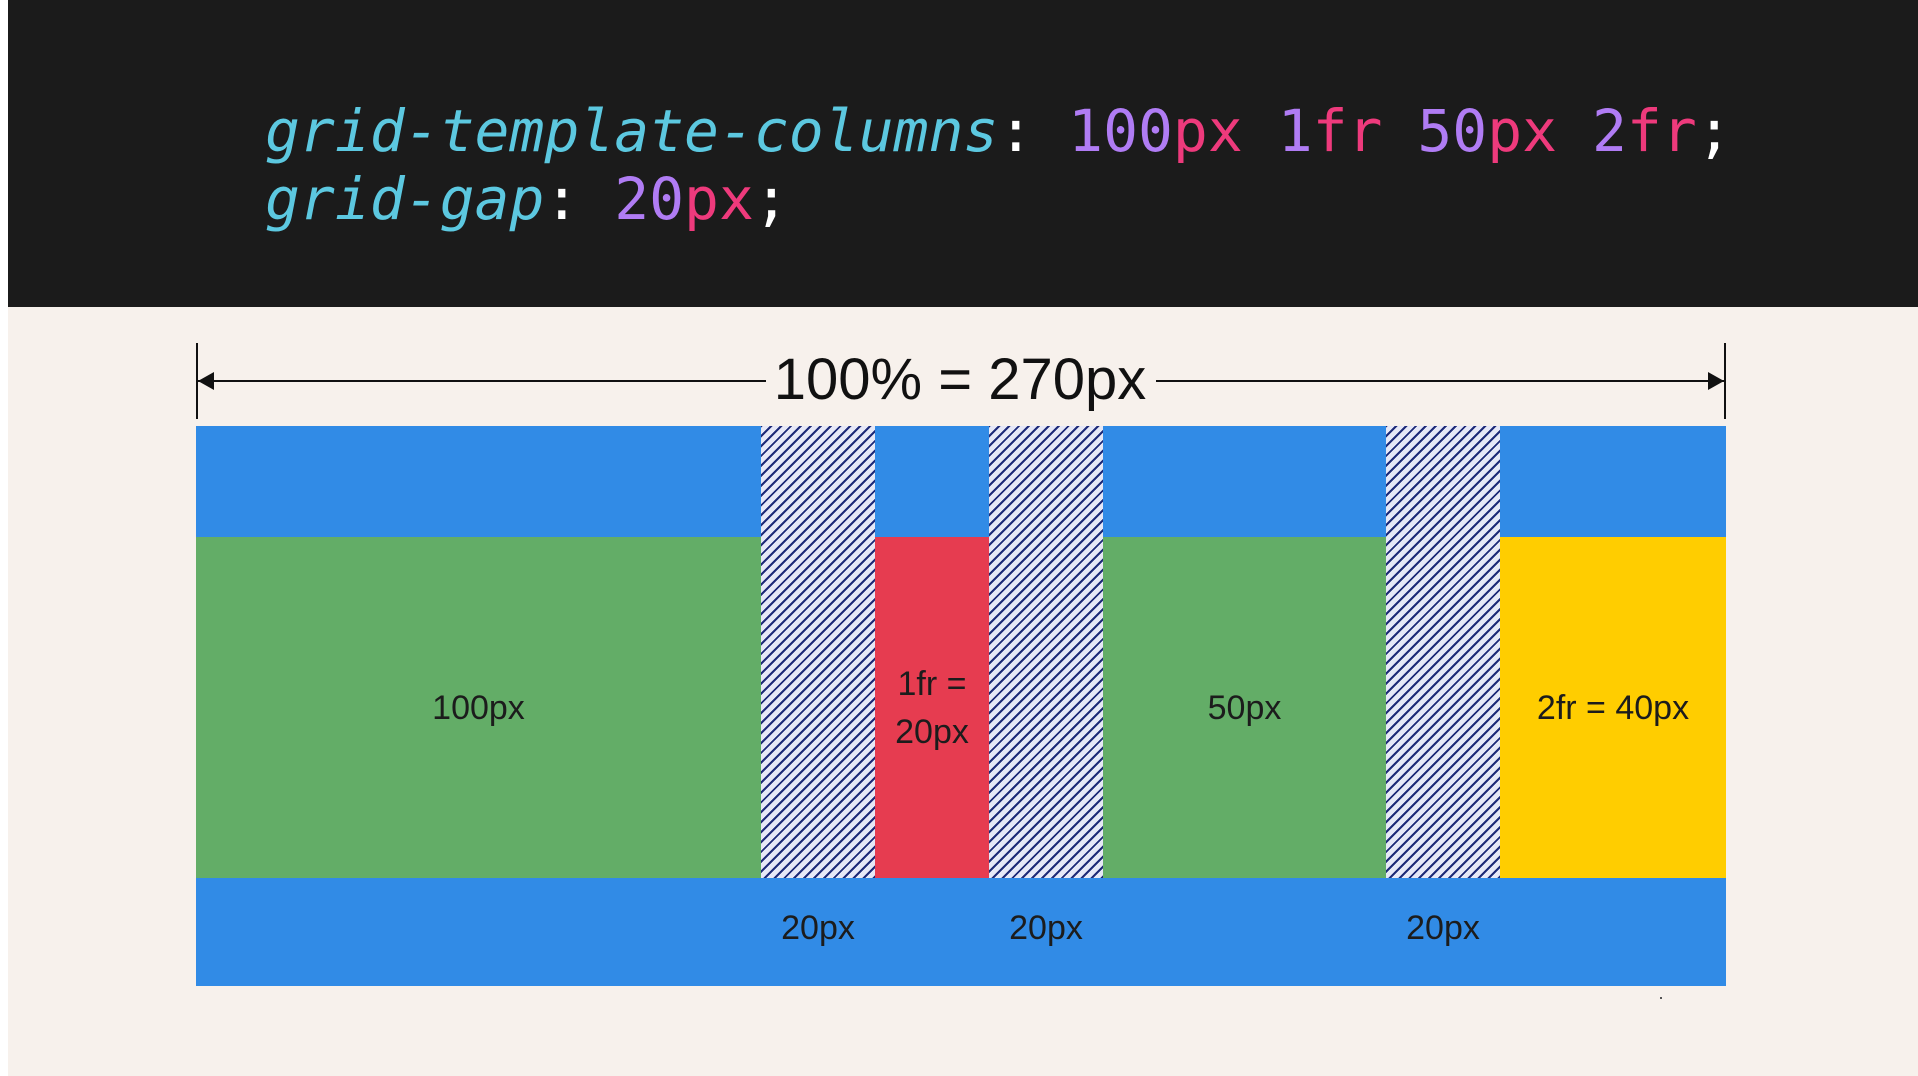 This screenshot has height=1076, width=1918. What do you see at coordinates (206, 381) in the screenshot?
I see `arrow-left-icon` at bounding box center [206, 381].